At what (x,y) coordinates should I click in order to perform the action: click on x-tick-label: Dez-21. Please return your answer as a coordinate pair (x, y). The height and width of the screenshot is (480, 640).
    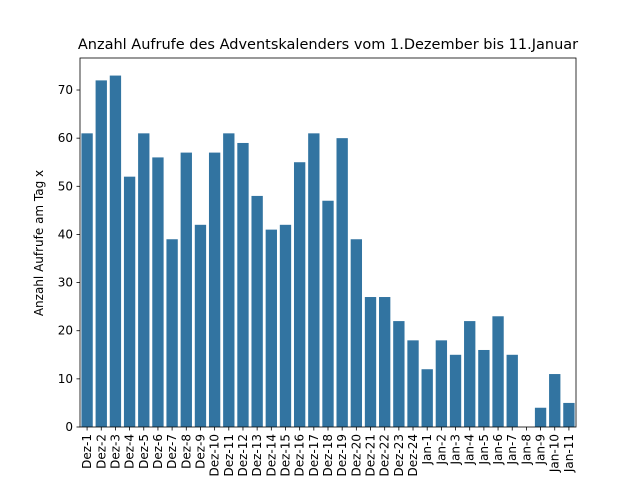
    Looking at the image, I should click on (371, 455).